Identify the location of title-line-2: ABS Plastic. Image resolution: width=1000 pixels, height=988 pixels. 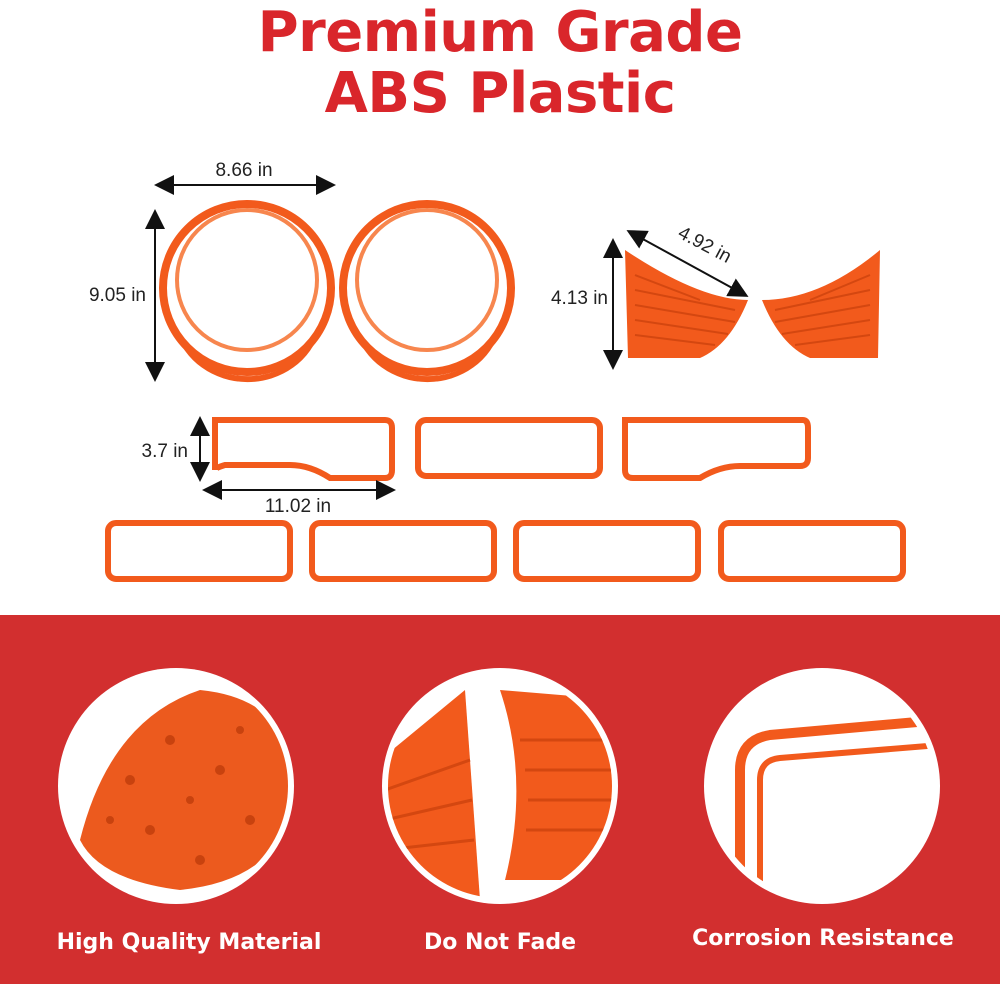
(500, 93).